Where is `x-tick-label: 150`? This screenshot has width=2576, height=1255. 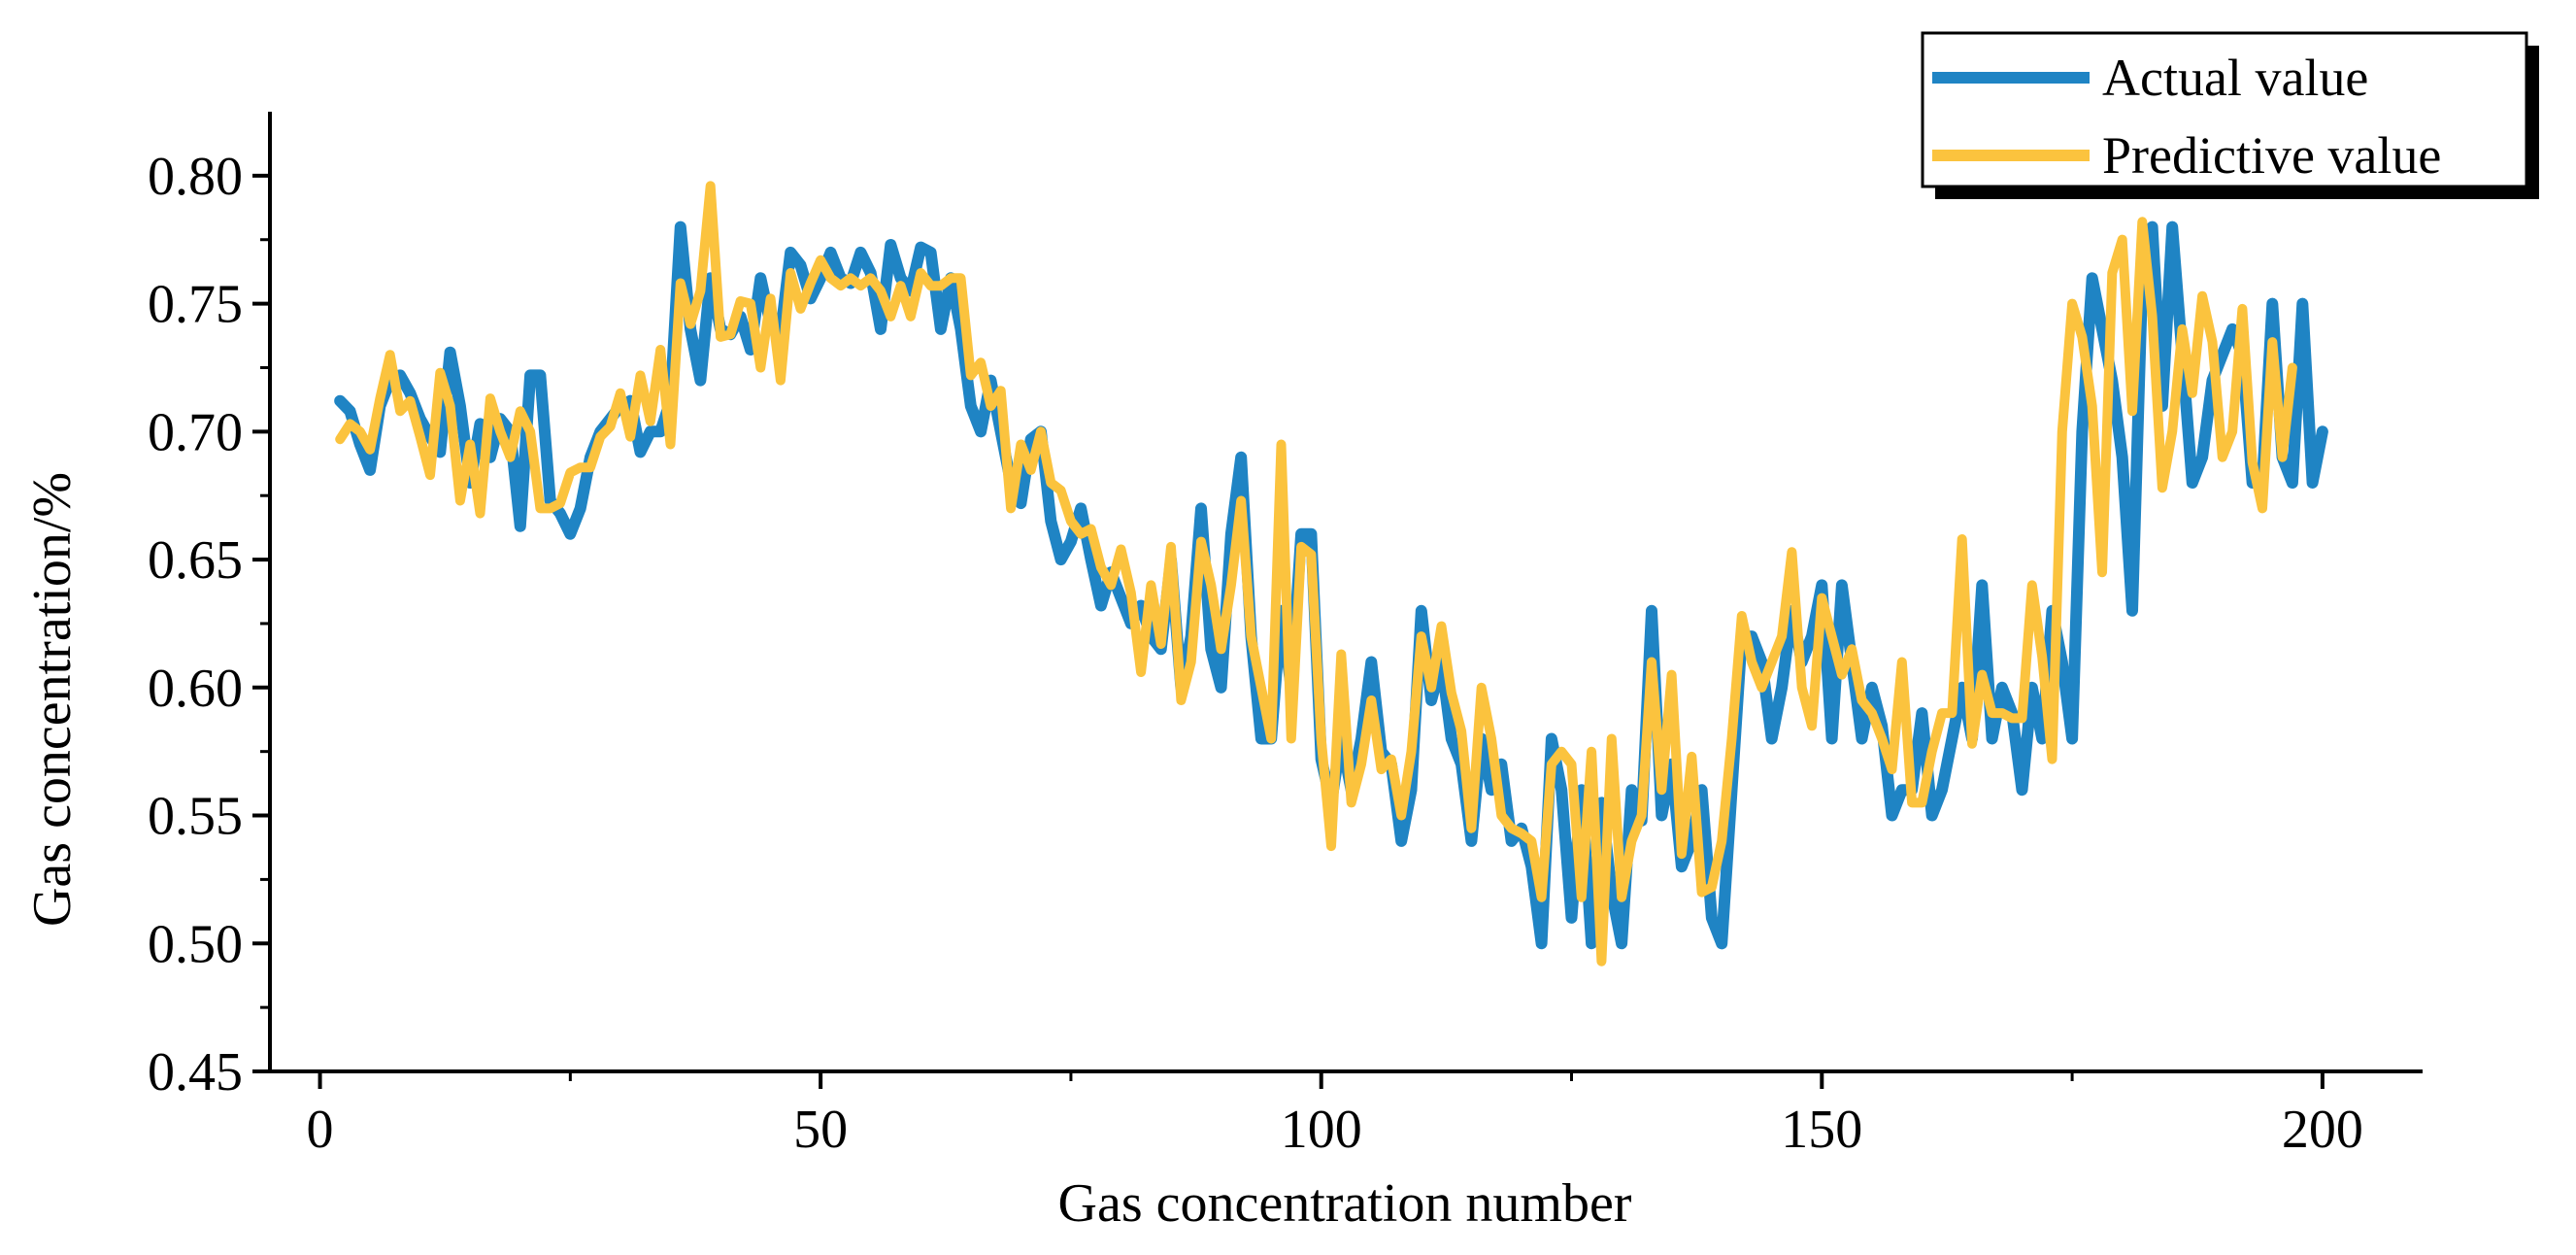 x-tick-label: 150 is located at coordinates (1821, 1130).